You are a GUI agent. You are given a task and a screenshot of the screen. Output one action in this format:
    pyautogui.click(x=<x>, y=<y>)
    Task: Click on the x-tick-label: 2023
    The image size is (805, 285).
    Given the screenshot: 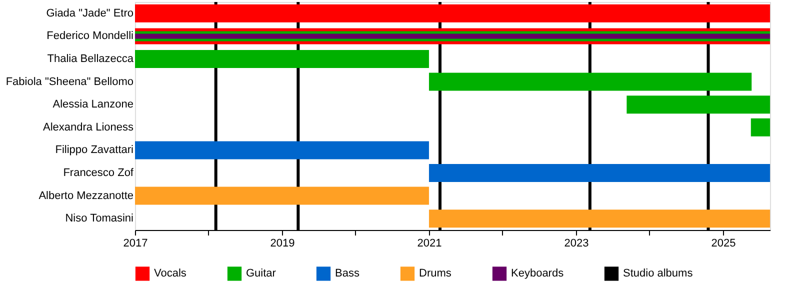 What is the action you would take?
    pyautogui.click(x=576, y=244)
    